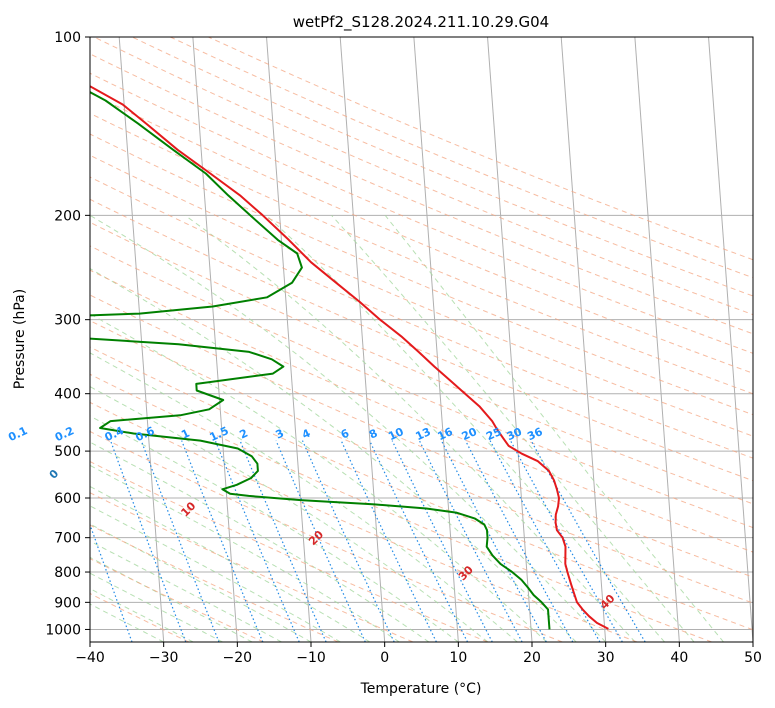  What do you see at coordinates (67, 321) in the screenshot?
I see `y-tick-label: 300` at bounding box center [67, 321].